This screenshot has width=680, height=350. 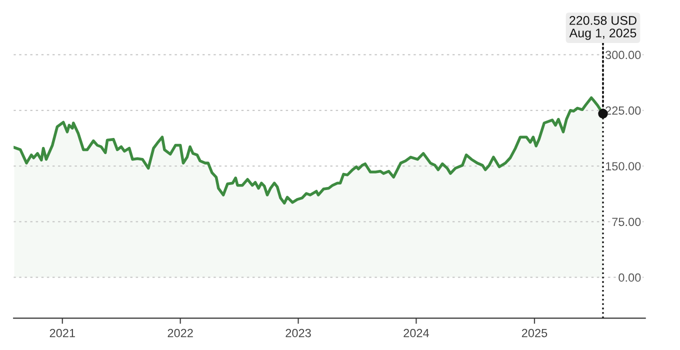 I want to click on x-tick-label: 2022, so click(x=180, y=333).